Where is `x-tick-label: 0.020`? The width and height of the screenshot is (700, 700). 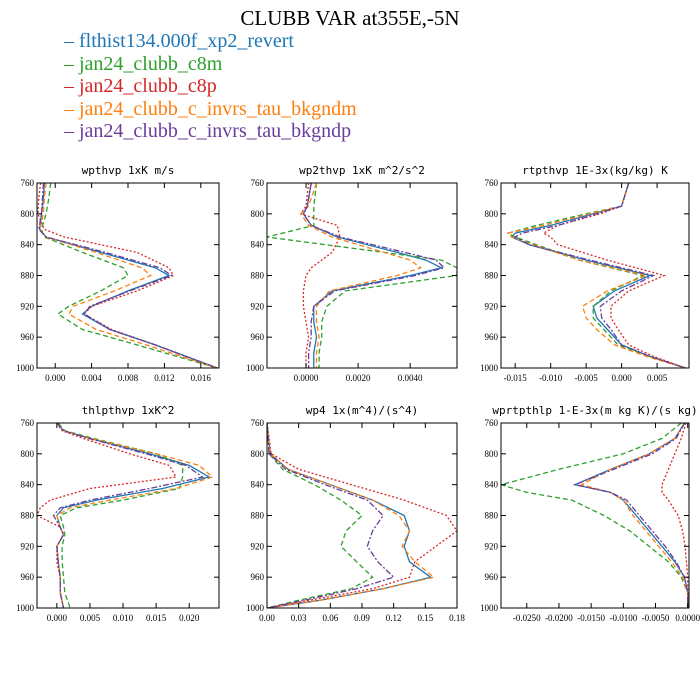
x-tick-label: 0.020 is located at coordinates (189, 618).